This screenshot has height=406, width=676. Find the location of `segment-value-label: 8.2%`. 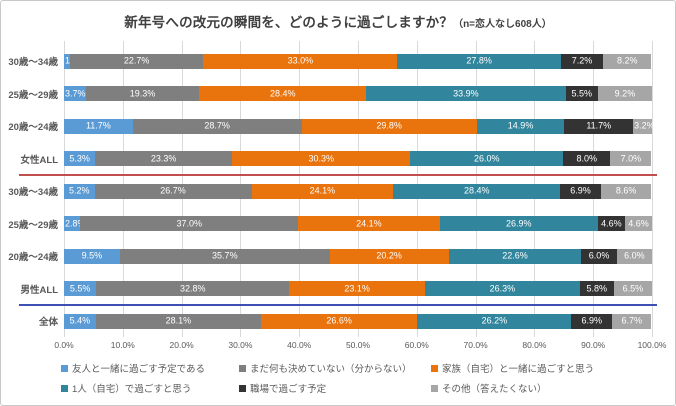

segment-value-label: 8.2% is located at coordinates (627, 60).